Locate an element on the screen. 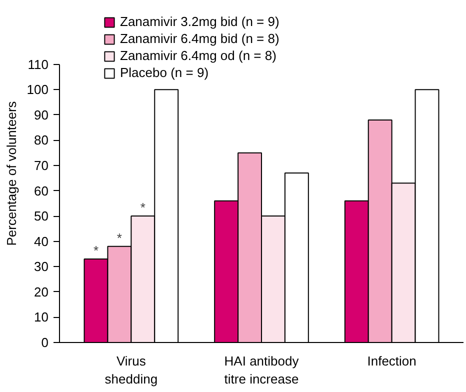 This screenshot has width=466, height=392. y-axis-title: Percentage of volunteers is located at coordinates (11, 173).